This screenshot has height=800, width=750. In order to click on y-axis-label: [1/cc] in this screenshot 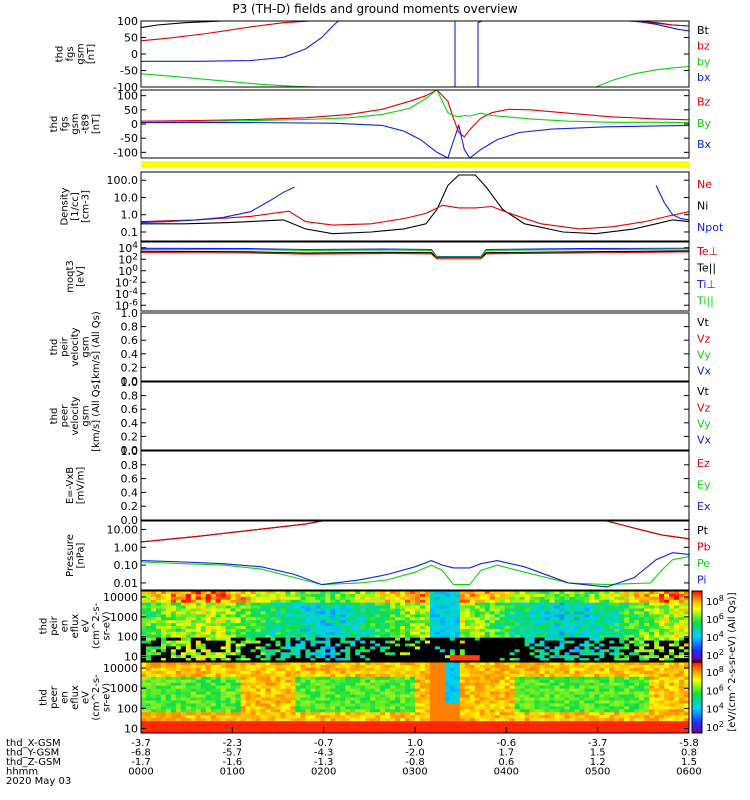, I will do `click(75, 206)`.